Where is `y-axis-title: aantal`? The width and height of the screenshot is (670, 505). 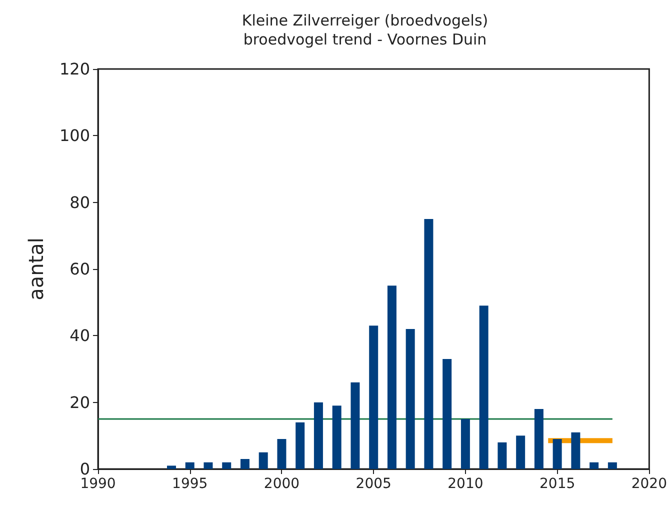
y-axis-title: aantal is located at coordinates (36, 269).